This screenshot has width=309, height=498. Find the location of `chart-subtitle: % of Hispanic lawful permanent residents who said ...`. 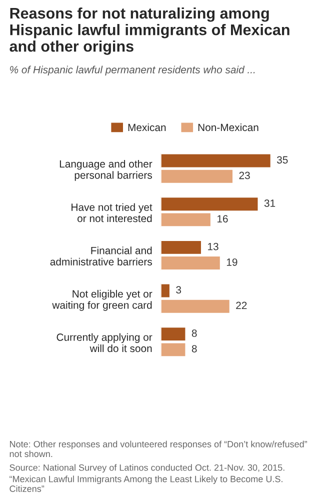

chart-subtitle: % of Hispanic lawful permanent residents who said ... is located at coordinates (132, 71).